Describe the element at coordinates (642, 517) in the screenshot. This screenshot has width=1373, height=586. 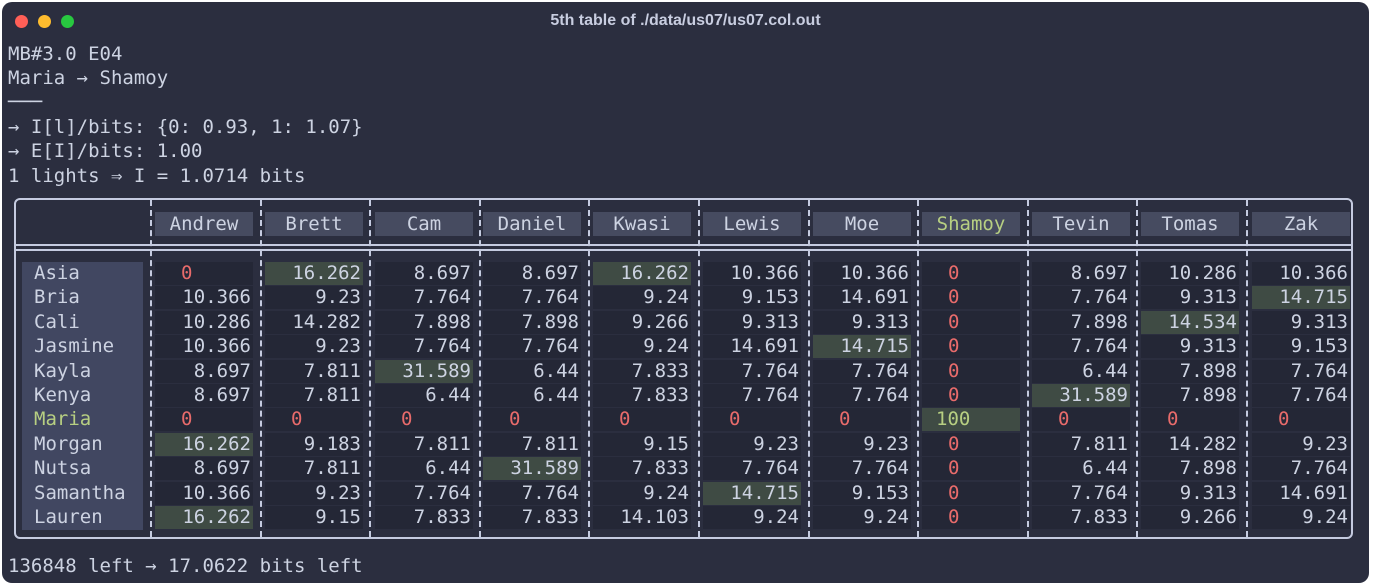
I see `table-cell: 14.103` at that location.